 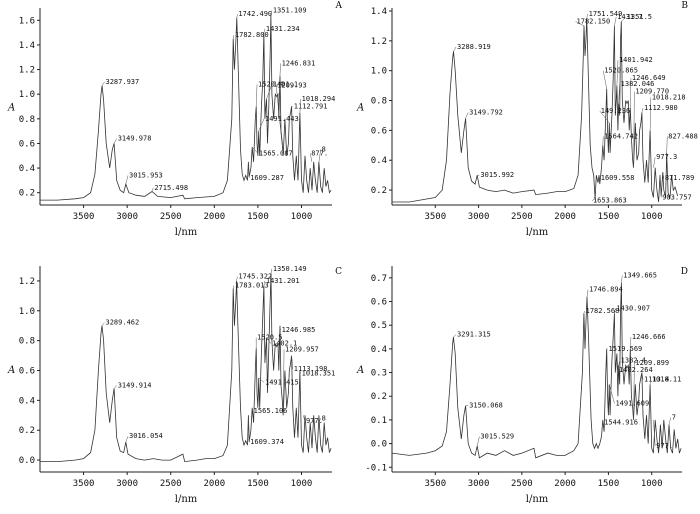 What do you see at coordinates (135, 385) in the screenshot?
I see `peak-label: 3149.914` at bounding box center [135, 385].